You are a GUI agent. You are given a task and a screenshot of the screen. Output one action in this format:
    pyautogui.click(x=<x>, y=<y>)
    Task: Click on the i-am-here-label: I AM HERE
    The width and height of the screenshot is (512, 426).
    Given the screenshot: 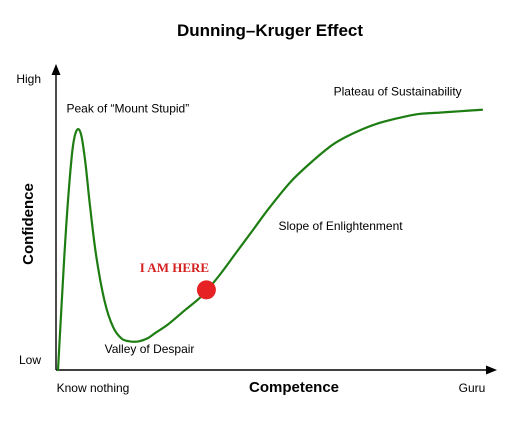 What is the action you would take?
    pyautogui.click(x=174, y=267)
    